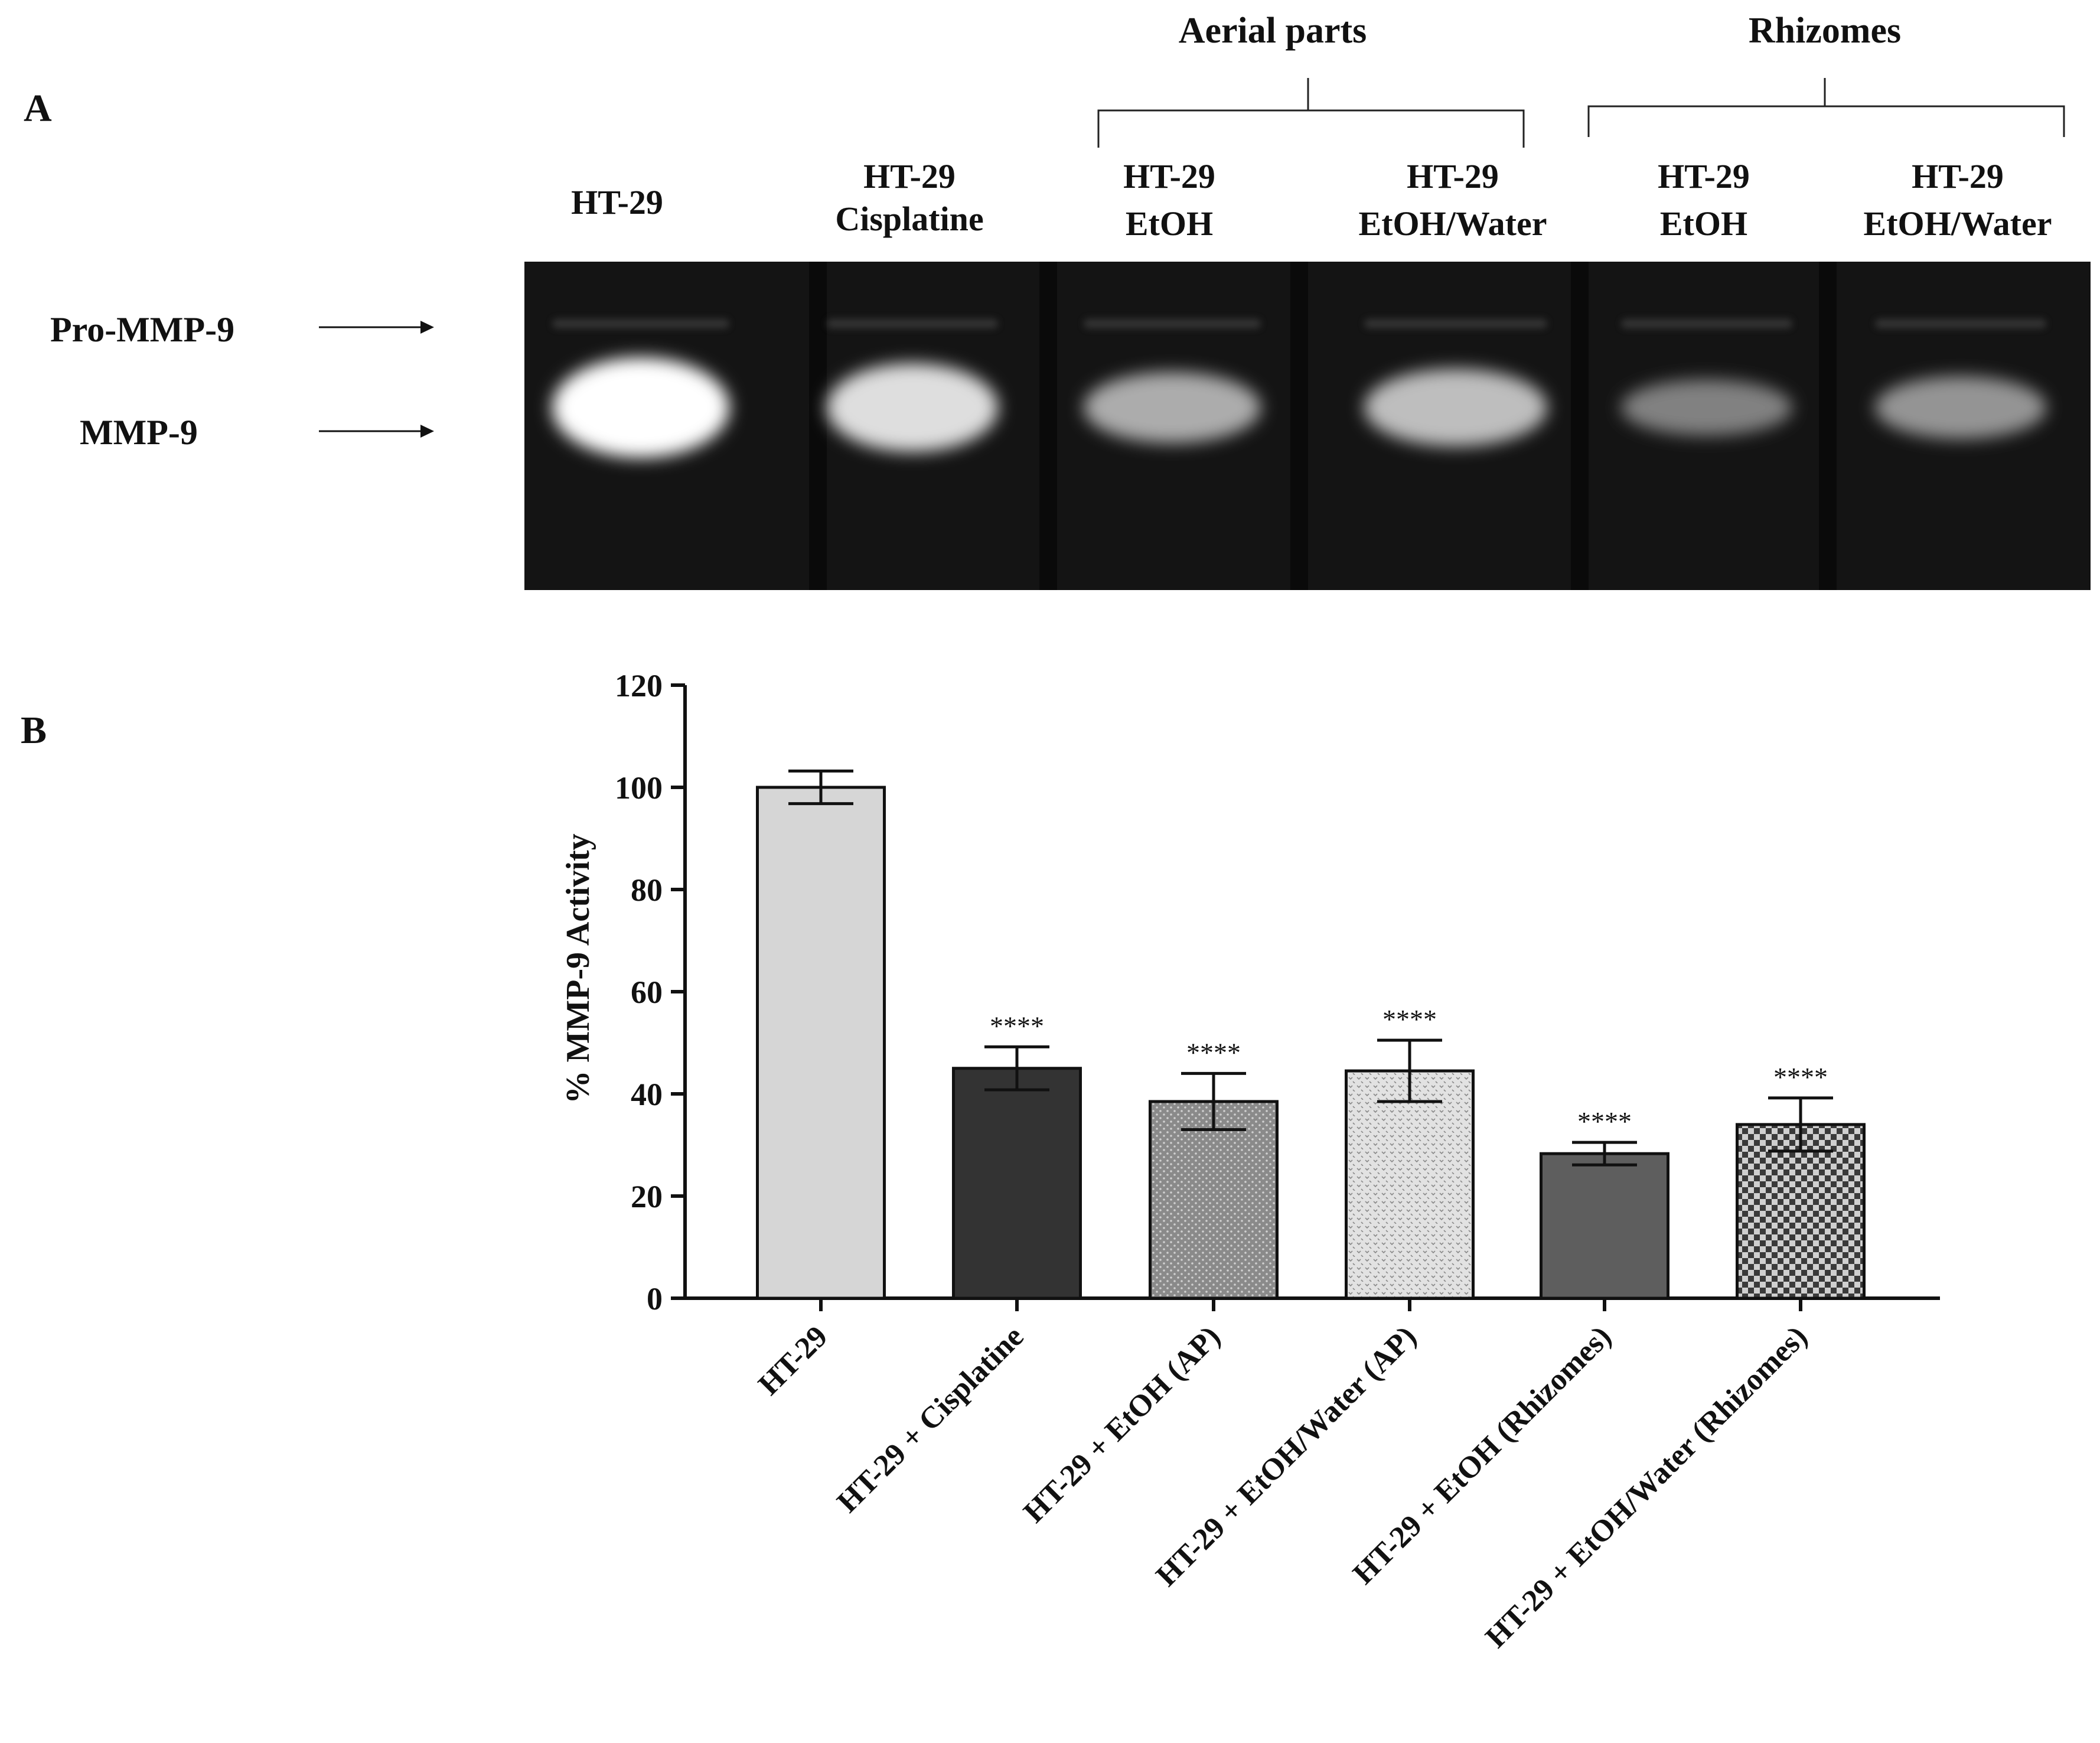 This screenshot has height=1743, width=2100. What do you see at coordinates (793, 1361) in the screenshot?
I see `x-tick-label: HT-29` at bounding box center [793, 1361].